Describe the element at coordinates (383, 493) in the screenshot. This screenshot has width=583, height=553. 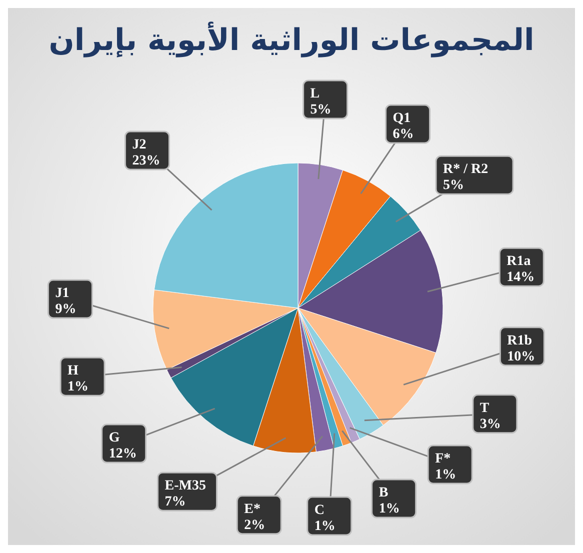
I see `slice-label: B` at that location.